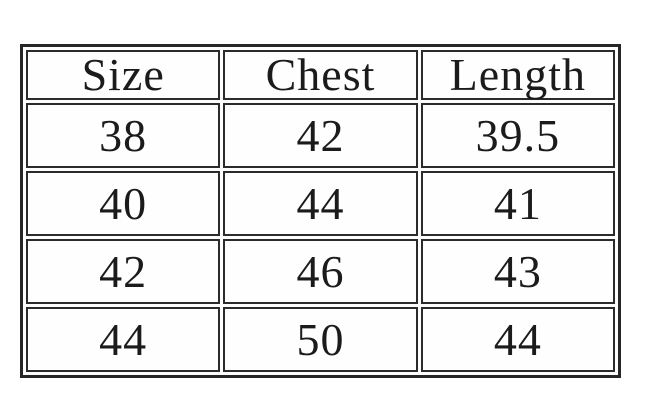 Image resolution: width=650 pixels, height=413 pixels. I want to click on table-cell-size: 42, so click(123, 271).